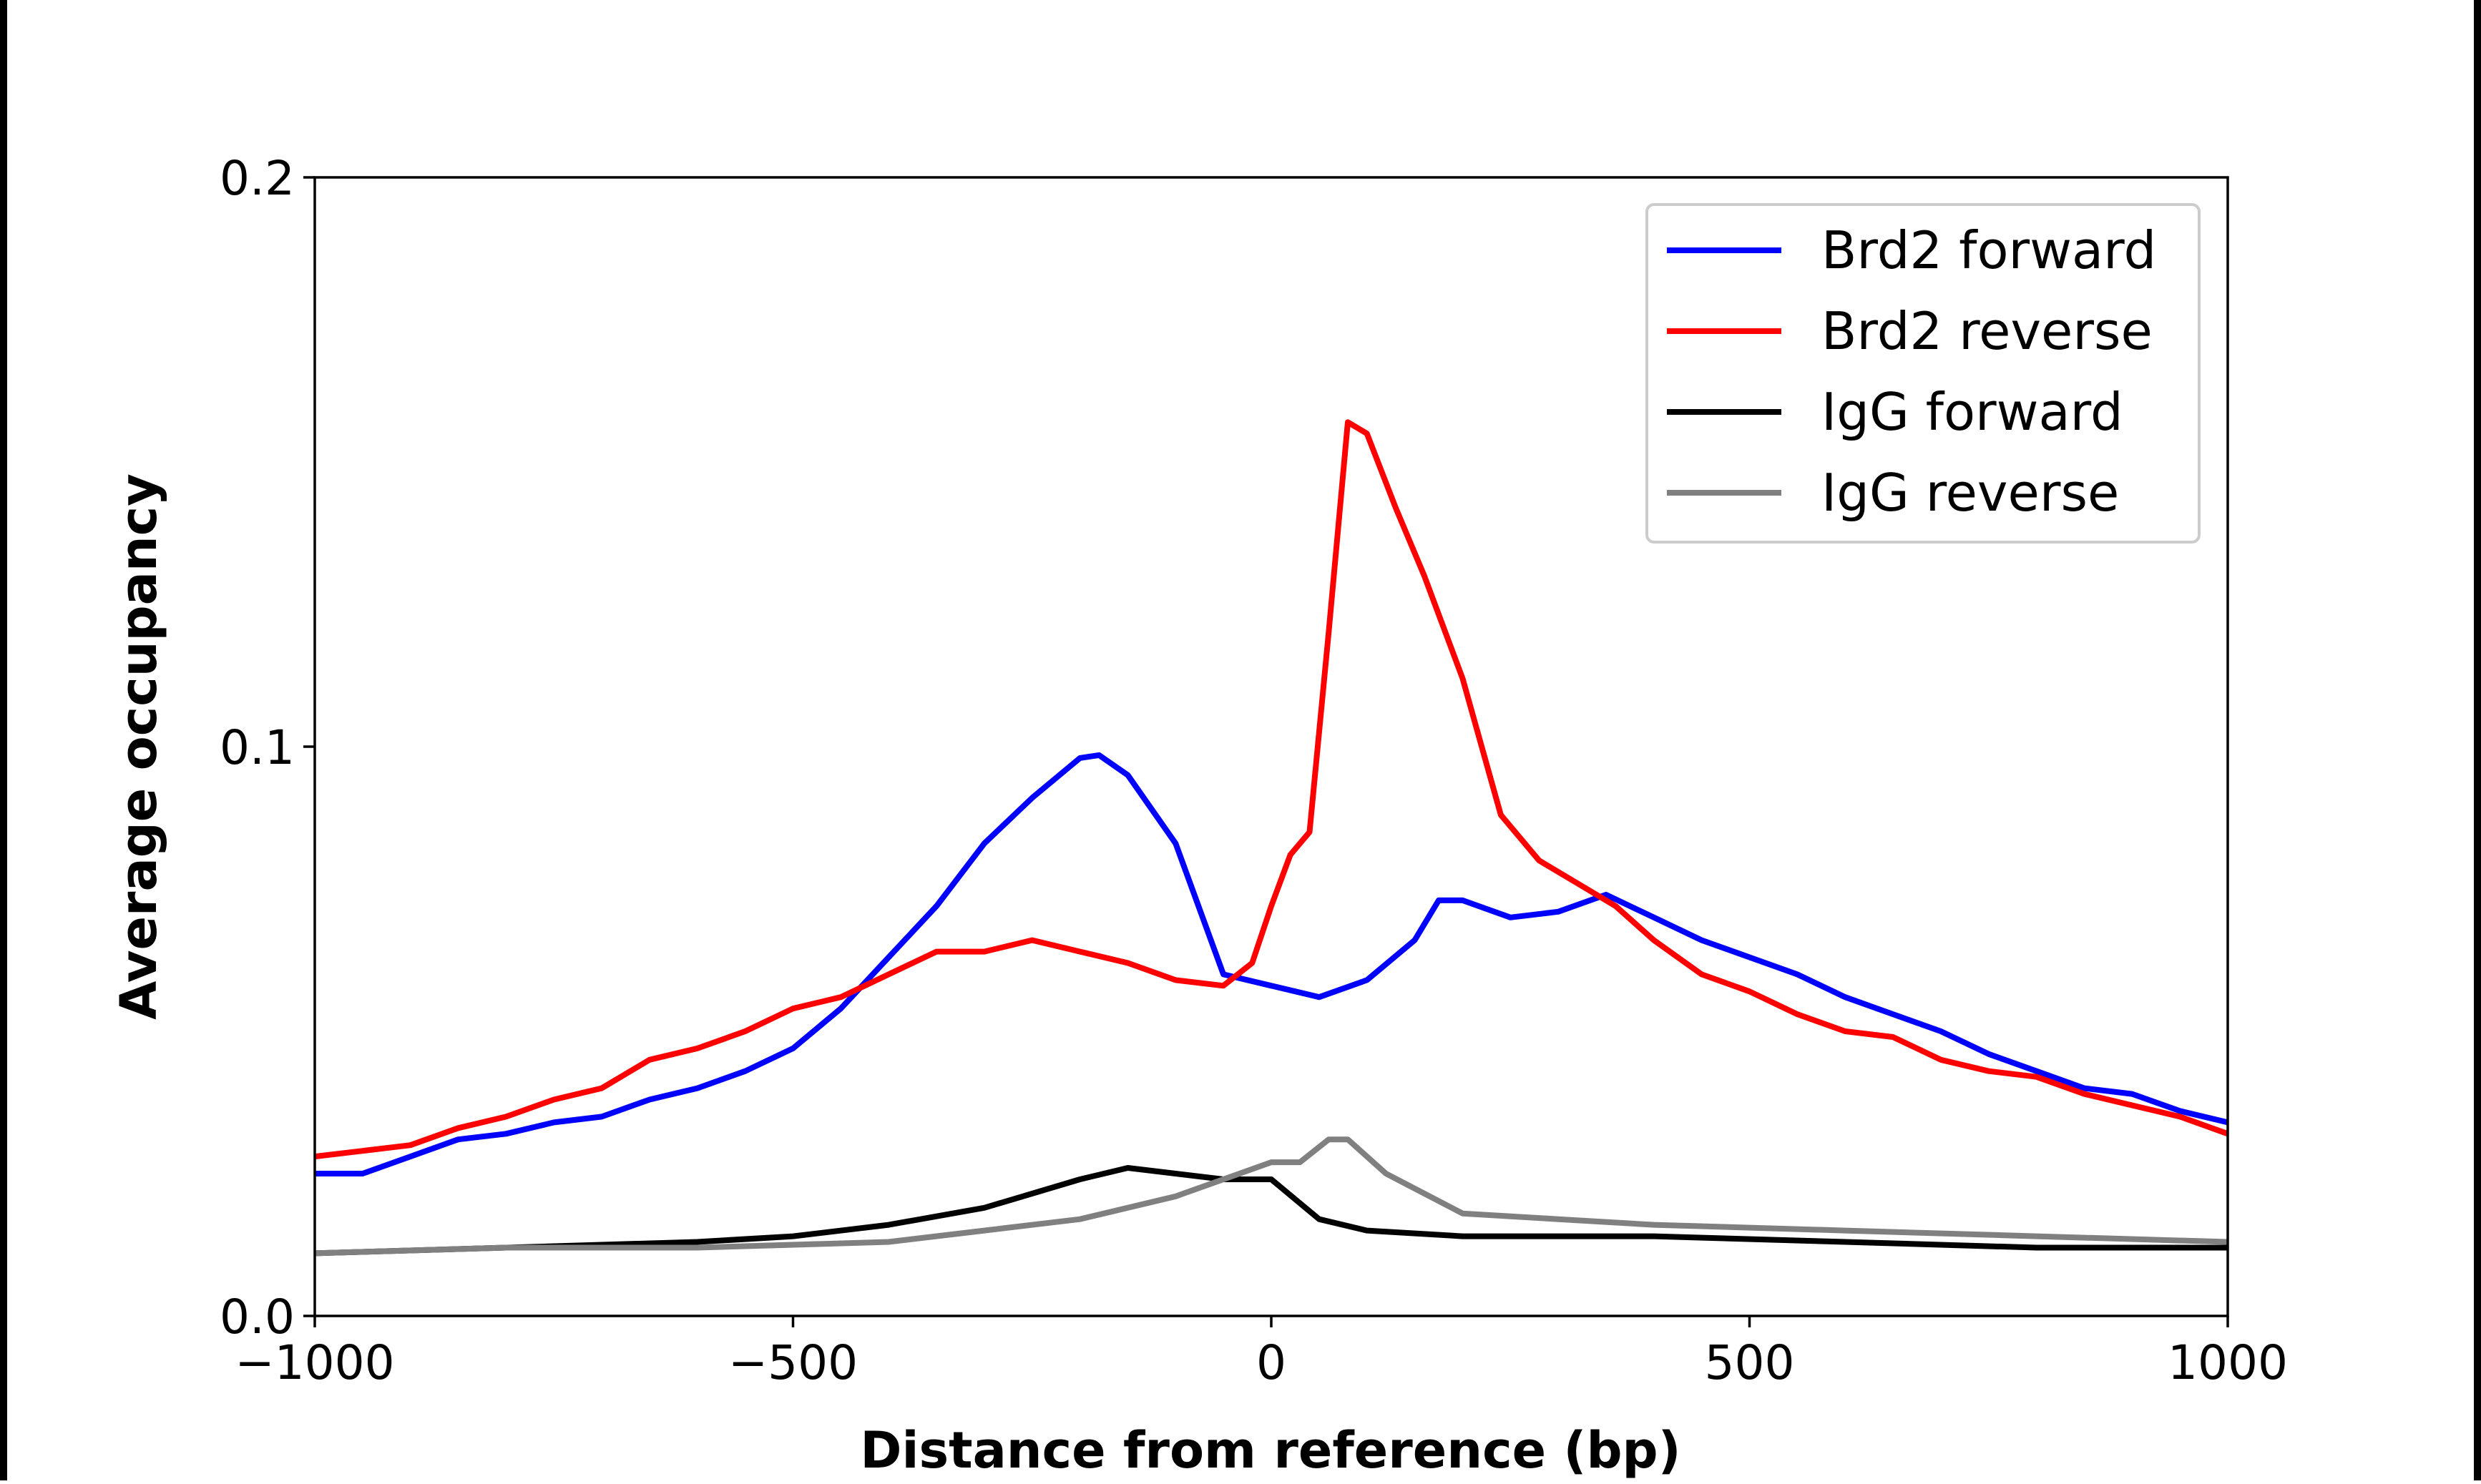 Image resolution: width=2481 pixels, height=1484 pixels. Describe the element at coordinates (315, 1362) in the screenshot. I see `x-tick-label: −1000` at that location.